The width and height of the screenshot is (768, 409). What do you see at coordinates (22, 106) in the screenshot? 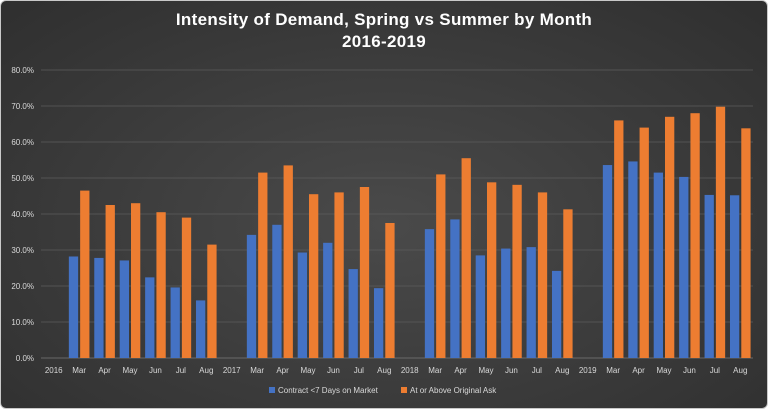
I see `y-tick-label: 70.0%` at bounding box center [22, 106].